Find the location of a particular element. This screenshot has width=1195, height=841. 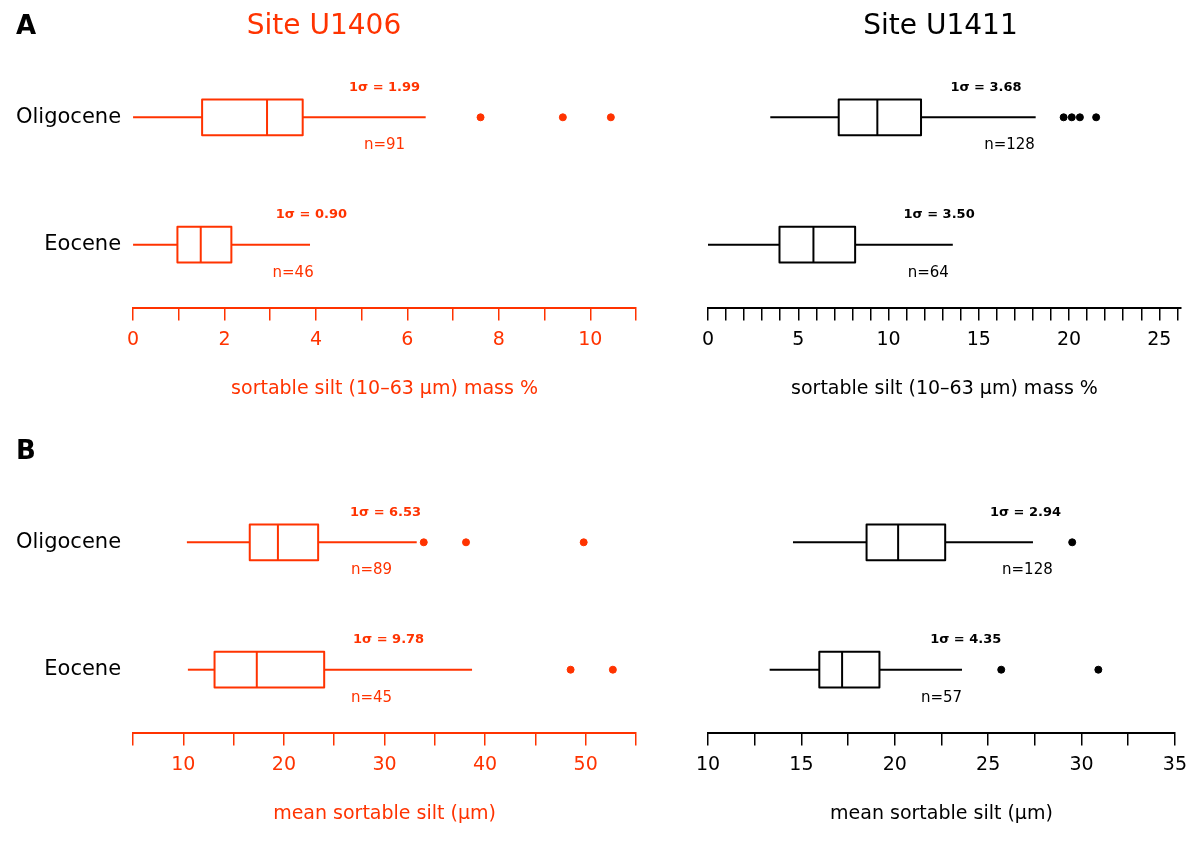

x-tick-label: 4 is located at coordinates (315, 337).